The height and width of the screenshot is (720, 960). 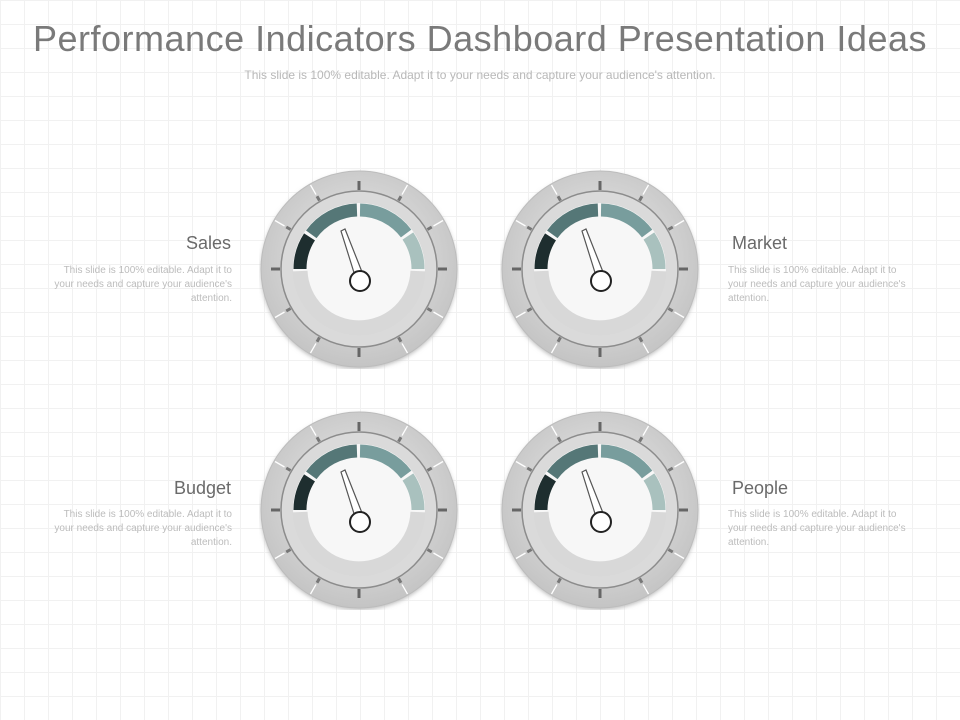 I want to click on market-label: Market, so click(x=760, y=243).